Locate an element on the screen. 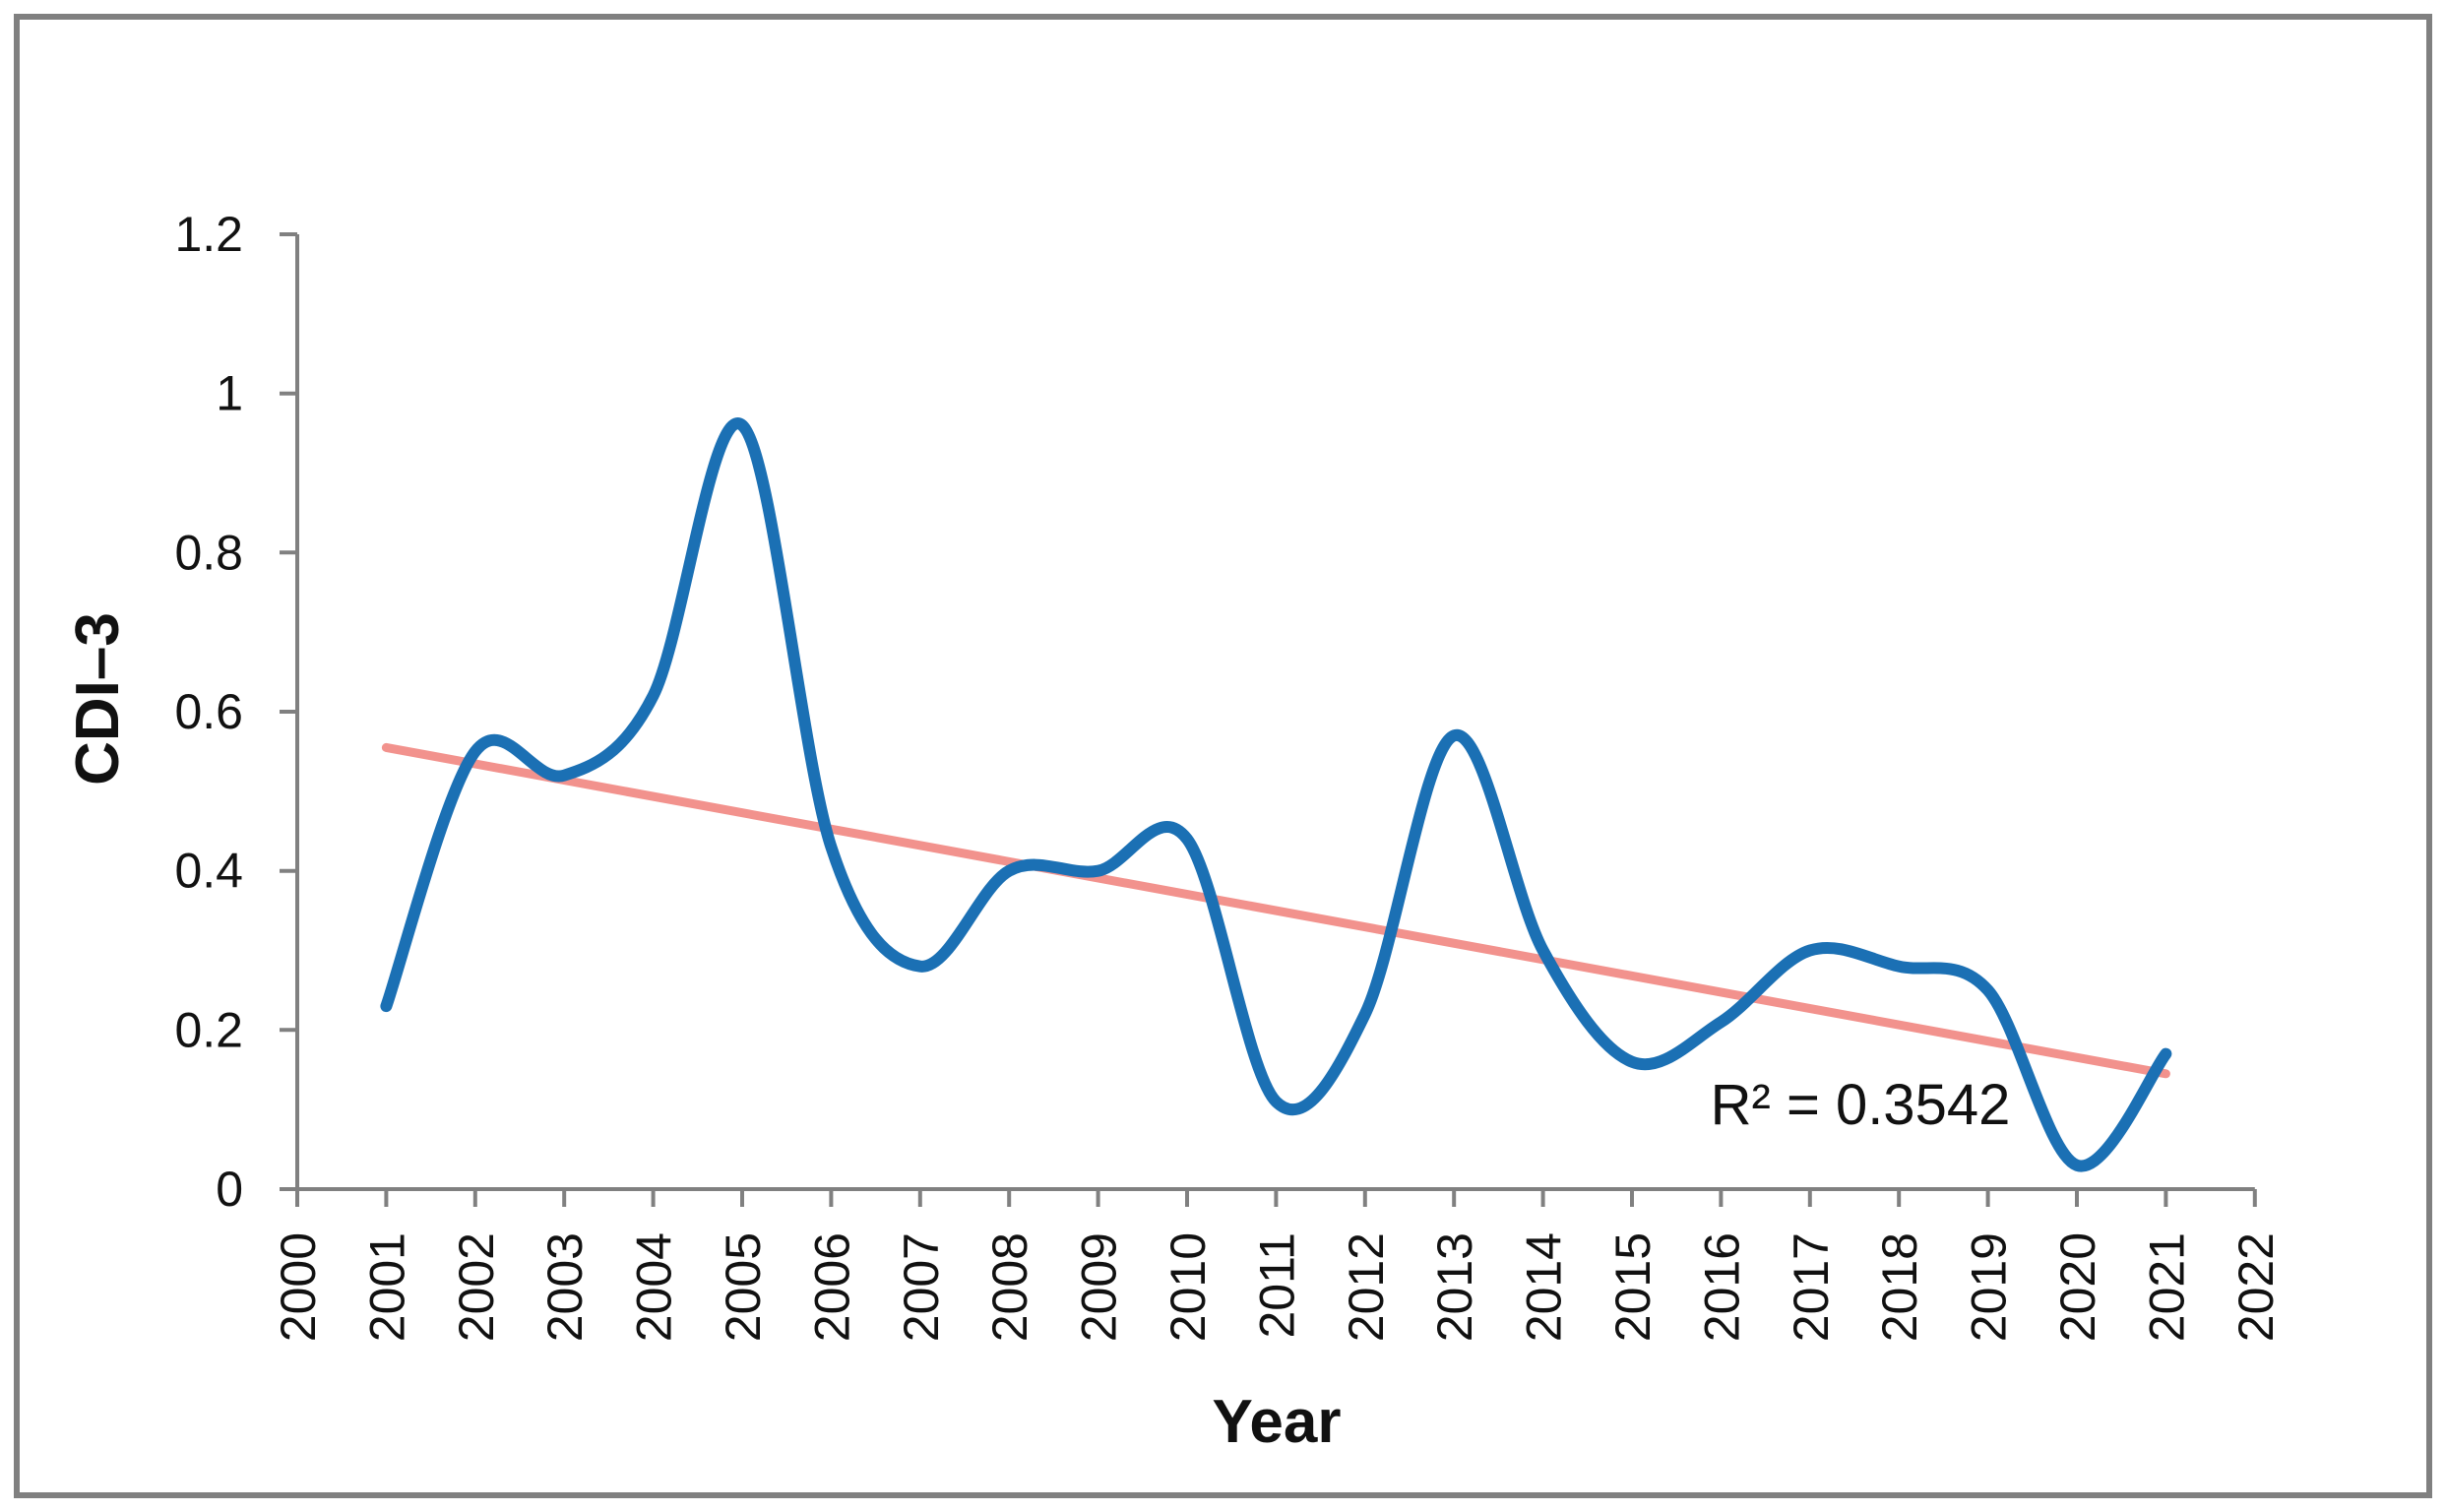 The image size is (2446, 1512). x-tick-label: 2011 is located at coordinates (1276, 1285).